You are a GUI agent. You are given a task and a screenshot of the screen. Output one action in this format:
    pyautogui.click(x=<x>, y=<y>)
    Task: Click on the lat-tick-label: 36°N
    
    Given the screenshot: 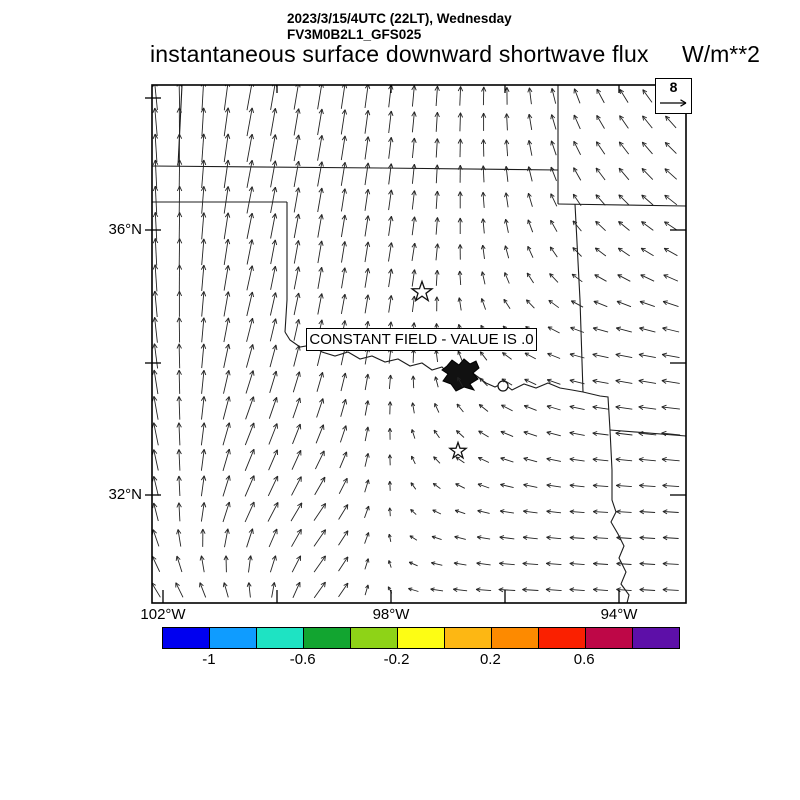 What is the action you would take?
    pyautogui.click(x=125, y=229)
    